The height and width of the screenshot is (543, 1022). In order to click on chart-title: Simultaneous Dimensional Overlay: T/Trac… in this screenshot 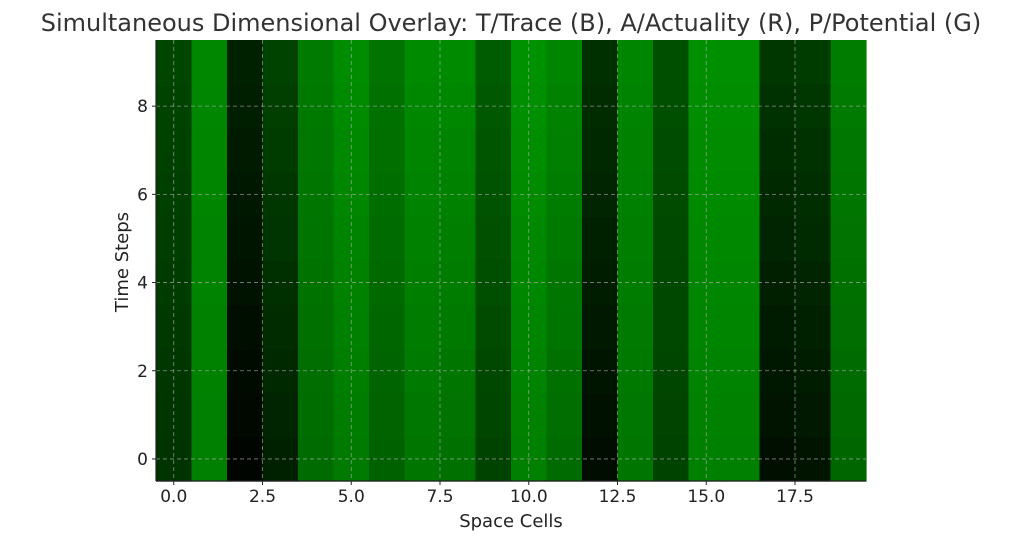, I will do `click(511, 23)`.